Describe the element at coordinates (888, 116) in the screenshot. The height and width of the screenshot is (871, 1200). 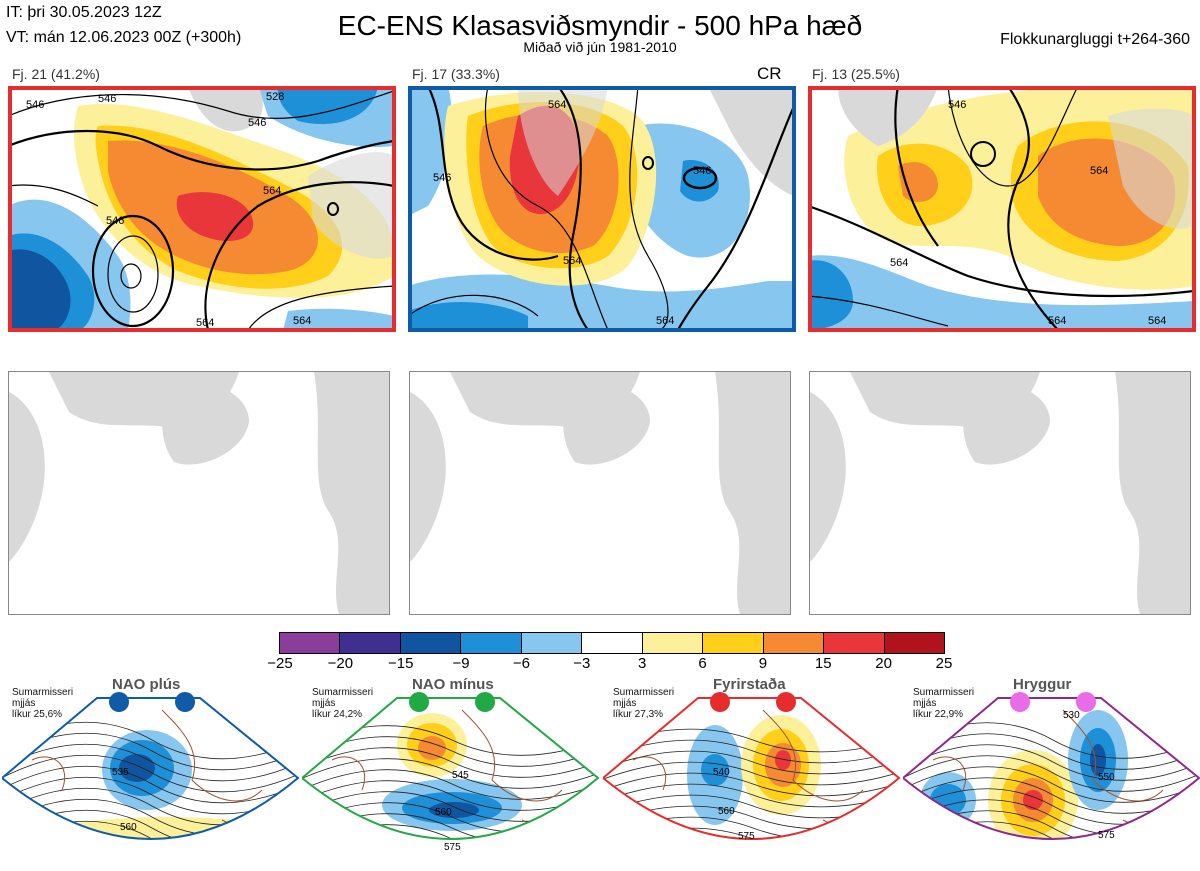
I see `cluster-3-land-greenland` at that location.